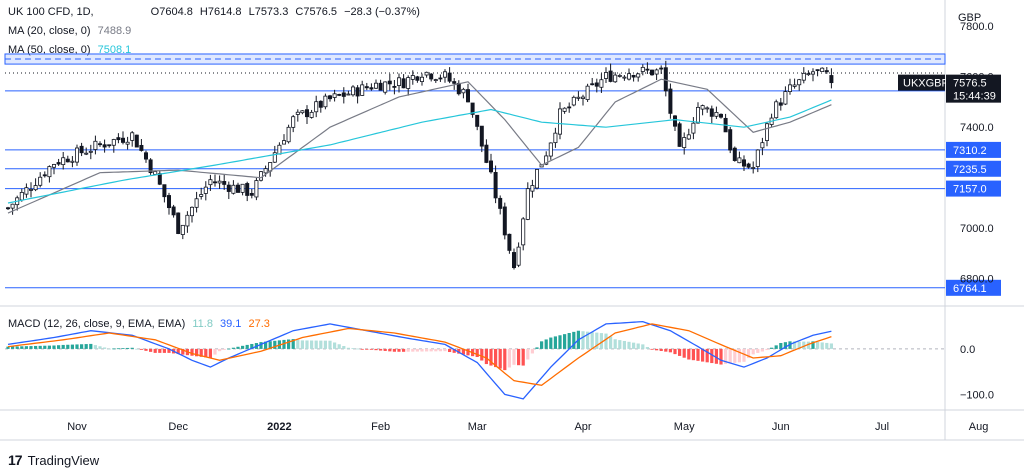 The width and height of the screenshot is (1024, 475). I want to click on macd-line-value: 39.1, so click(231, 324).